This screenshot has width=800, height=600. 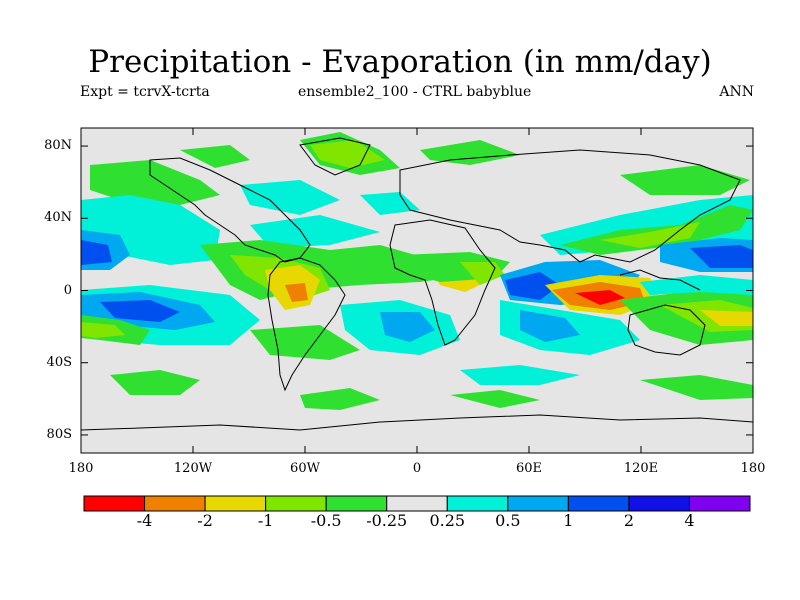 I want to click on field-darkblue-spacific, so click(x=140, y=311).